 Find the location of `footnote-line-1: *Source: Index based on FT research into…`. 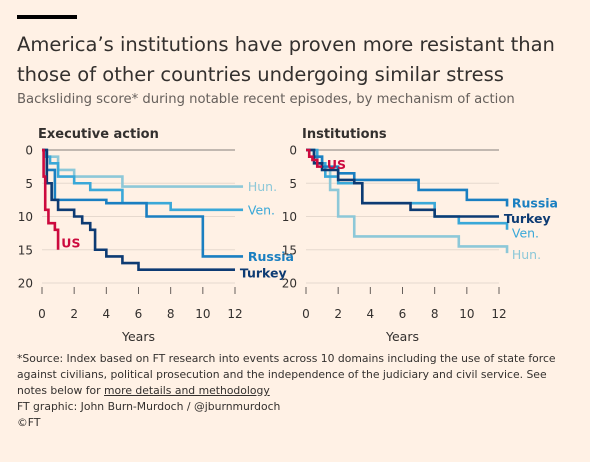

footnote-line-1: *Source: Index based on FT research into… is located at coordinates (286, 358).